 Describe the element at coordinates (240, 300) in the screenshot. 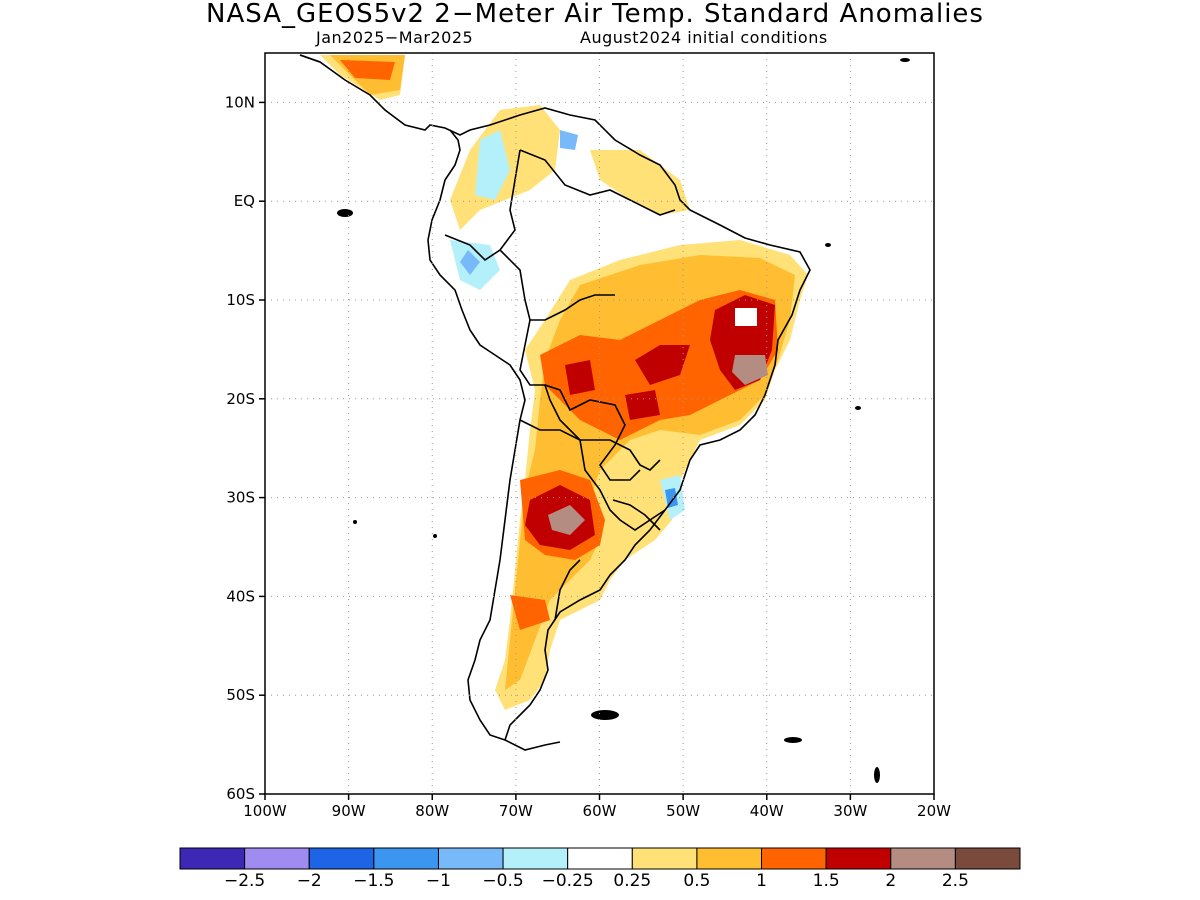

I see `lat-tick-label: 10S` at that location.